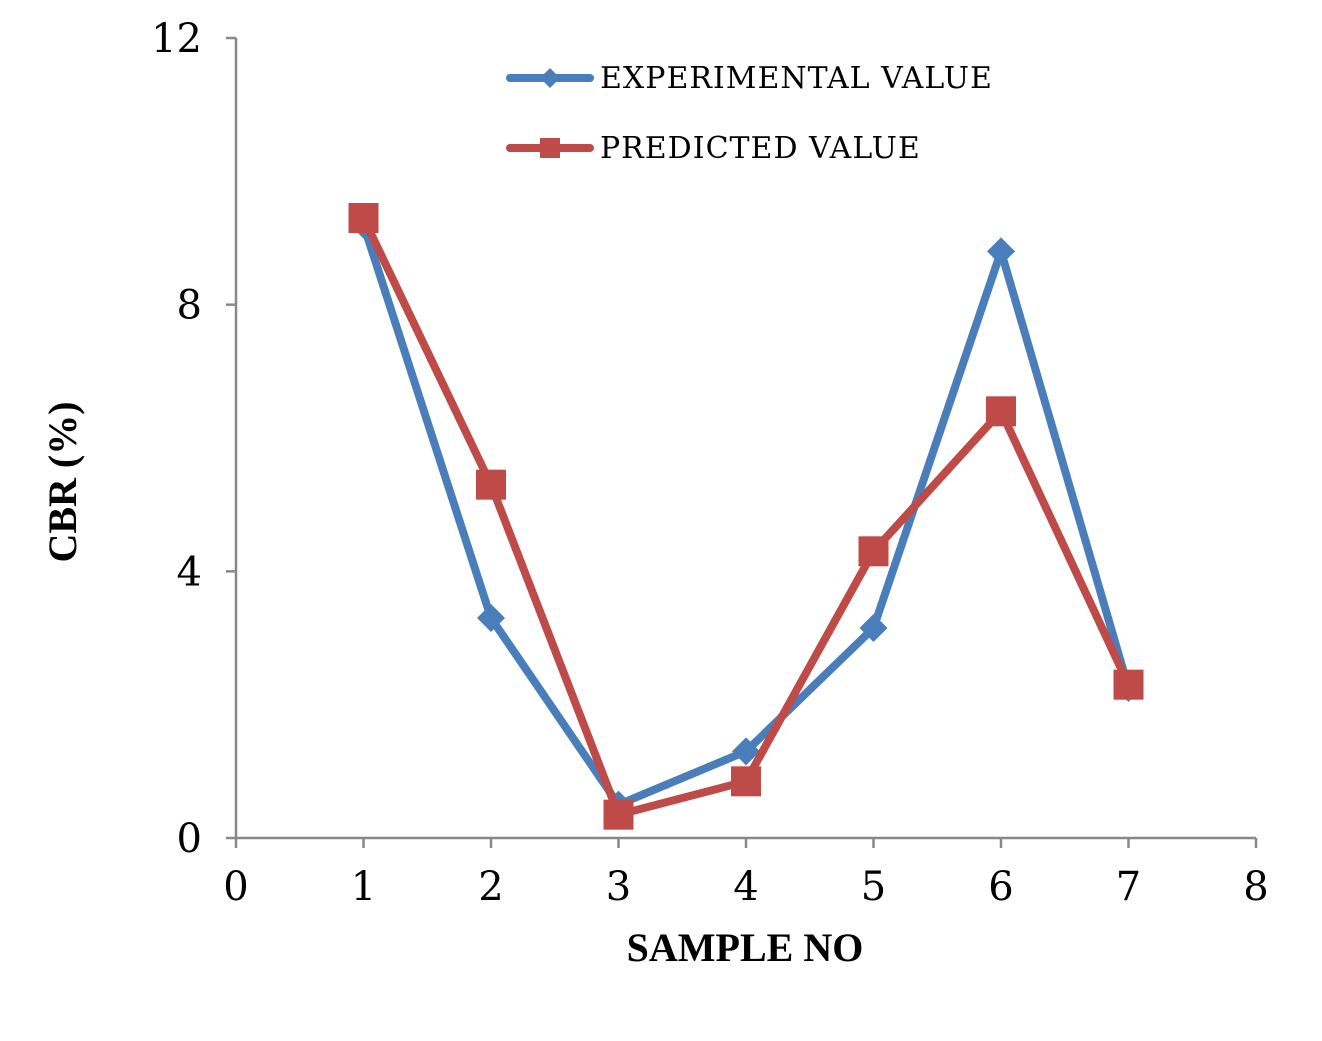 Image resolution: width=1322 pixels, height=1041 pixels. I want to click on x-tick-label: 2, so click(490, 887).